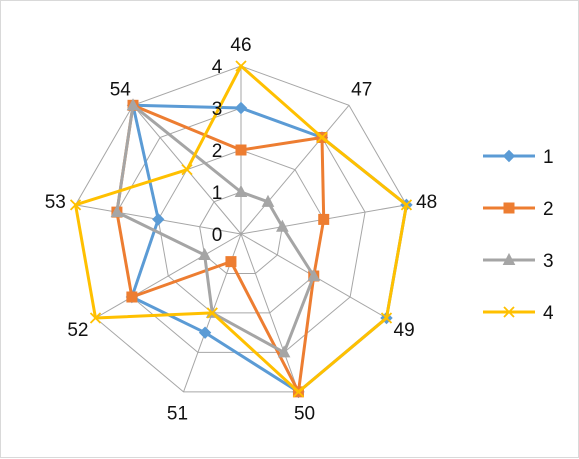 This screenshot has width=579, height=459. I want to click on category-label: 47, so click(361, 89).